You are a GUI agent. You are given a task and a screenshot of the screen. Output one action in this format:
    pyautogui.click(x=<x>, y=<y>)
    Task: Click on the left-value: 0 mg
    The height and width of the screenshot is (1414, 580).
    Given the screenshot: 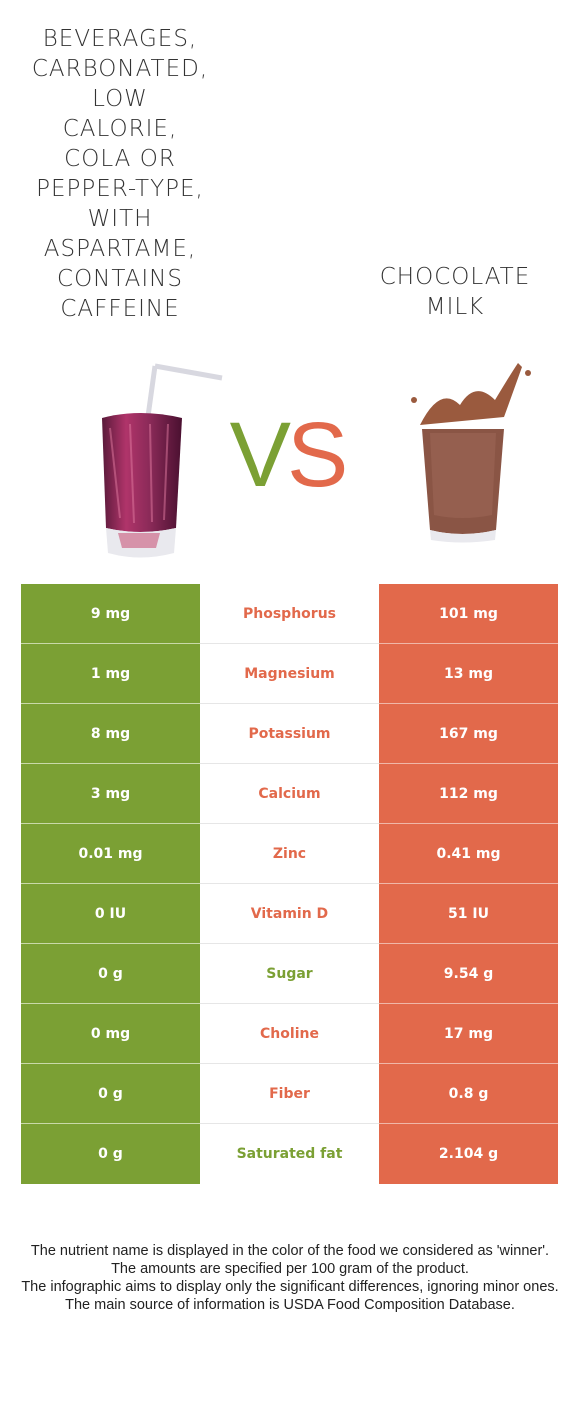 What is the action you would take?
    pyautogui.click(x=110, y=1034)
    